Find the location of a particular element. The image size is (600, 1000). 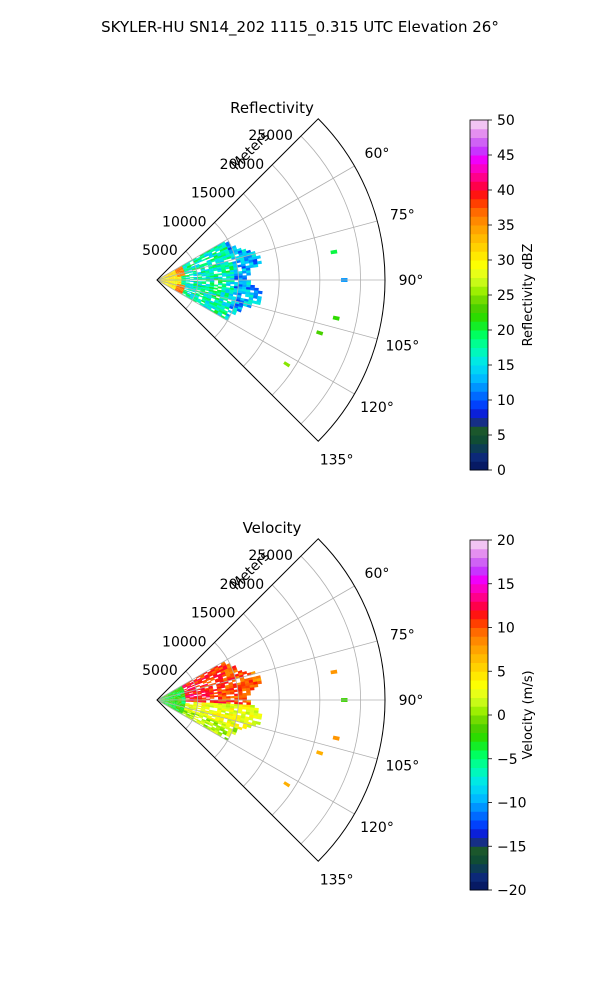

colorbar-tick-label: 15 is located at coordinates (506, 585).